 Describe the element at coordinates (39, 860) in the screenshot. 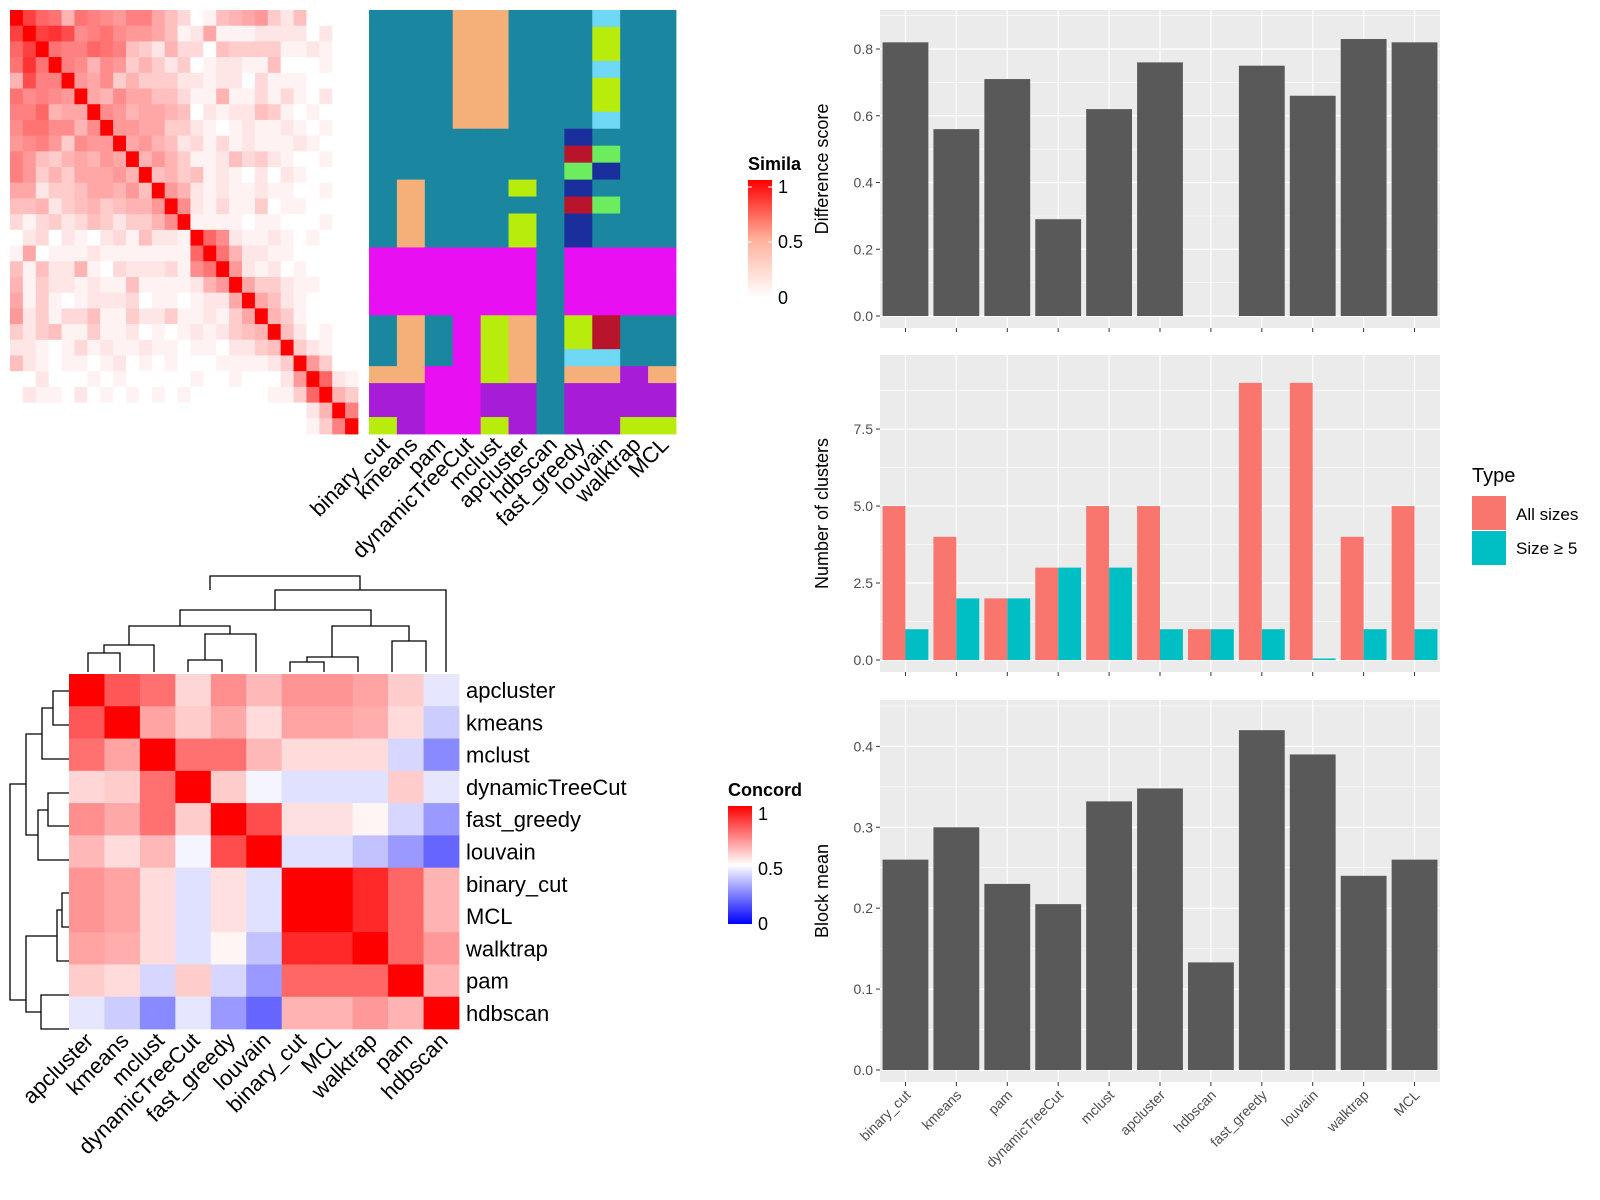

I see `row-dendrogram` at that location.